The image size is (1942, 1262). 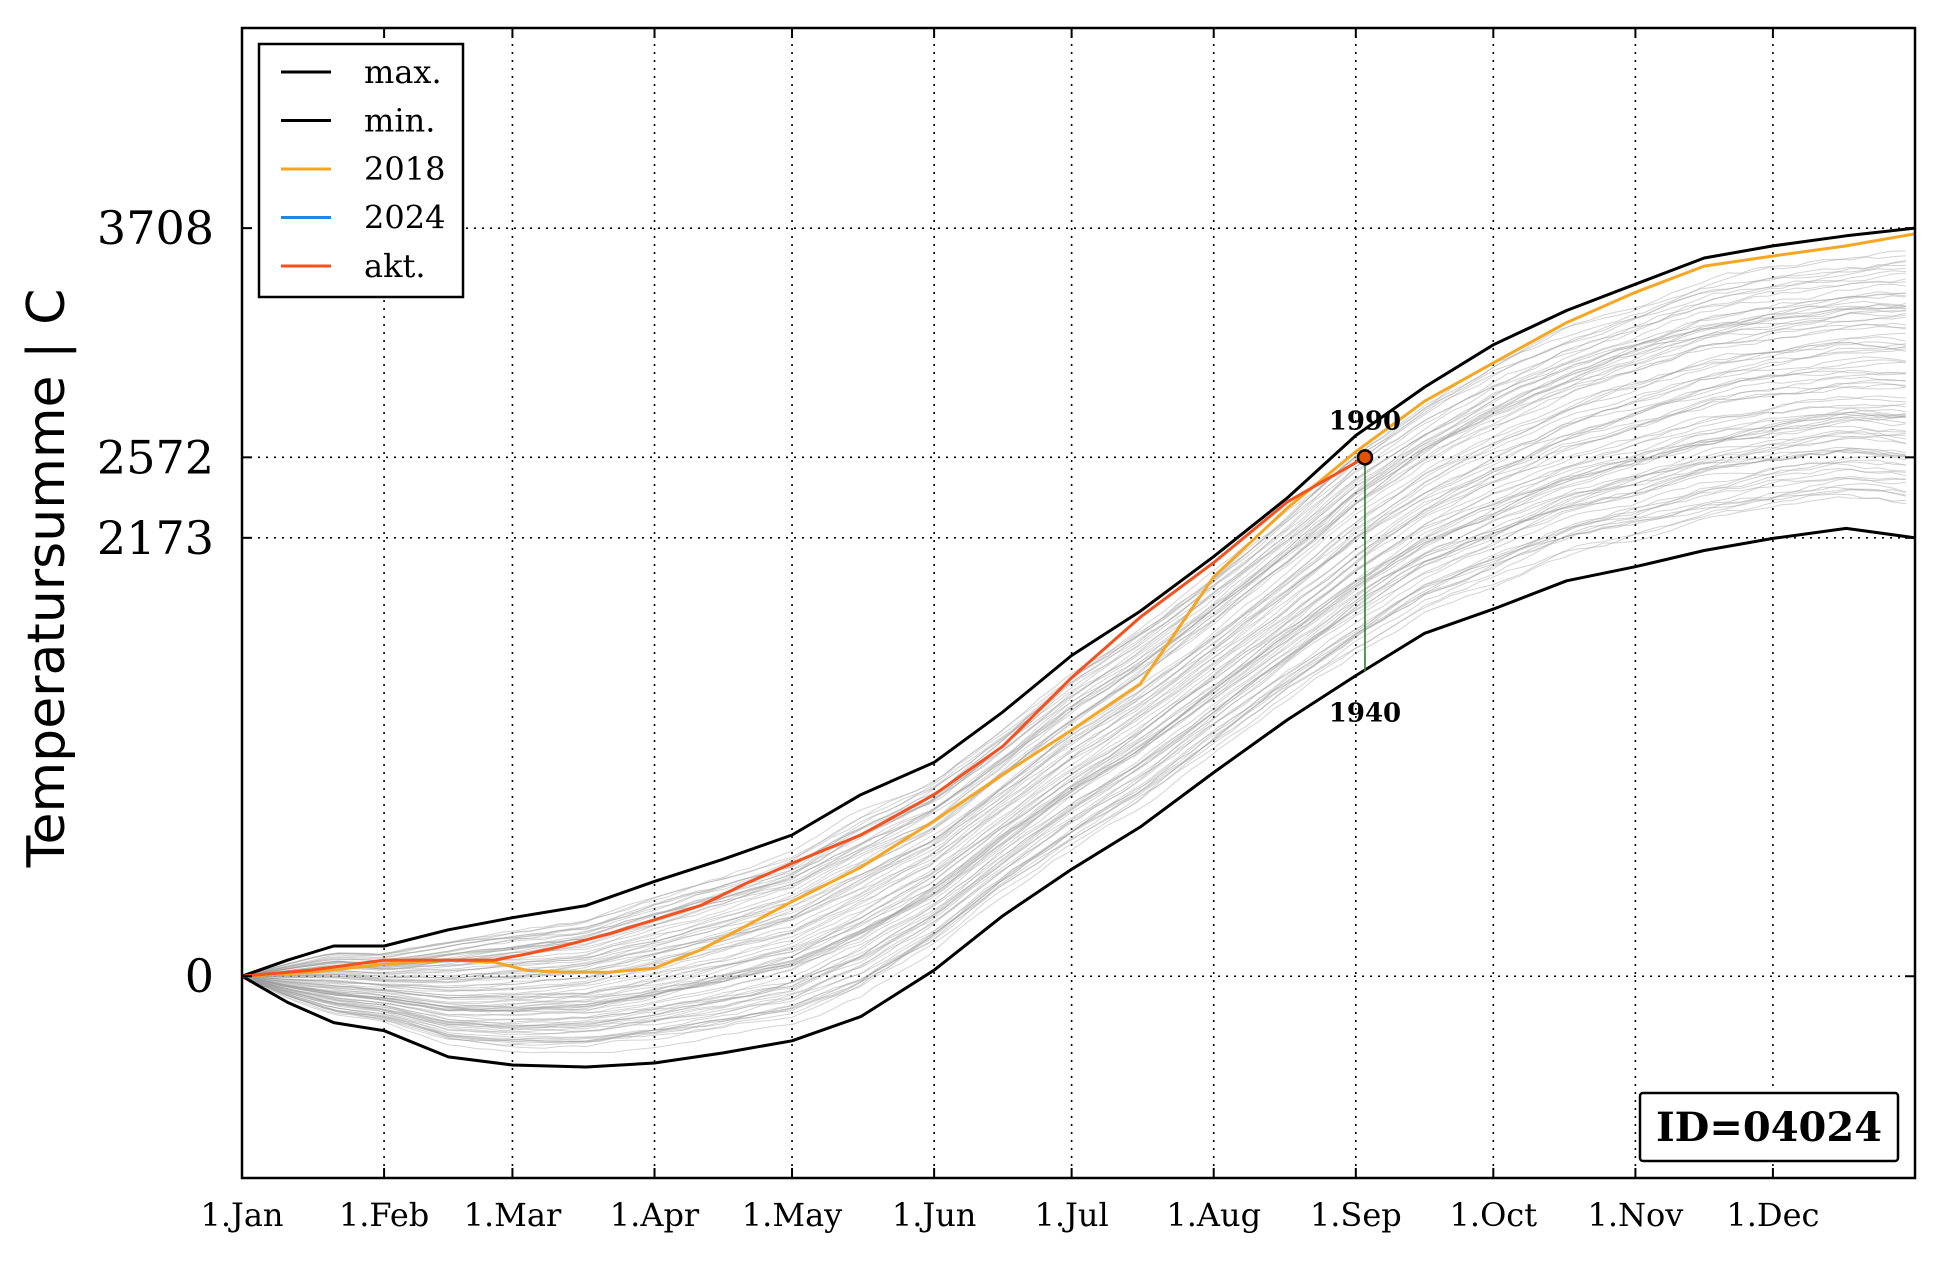 I want to click on y-tick-label: 0, so click(x=199, y=976).